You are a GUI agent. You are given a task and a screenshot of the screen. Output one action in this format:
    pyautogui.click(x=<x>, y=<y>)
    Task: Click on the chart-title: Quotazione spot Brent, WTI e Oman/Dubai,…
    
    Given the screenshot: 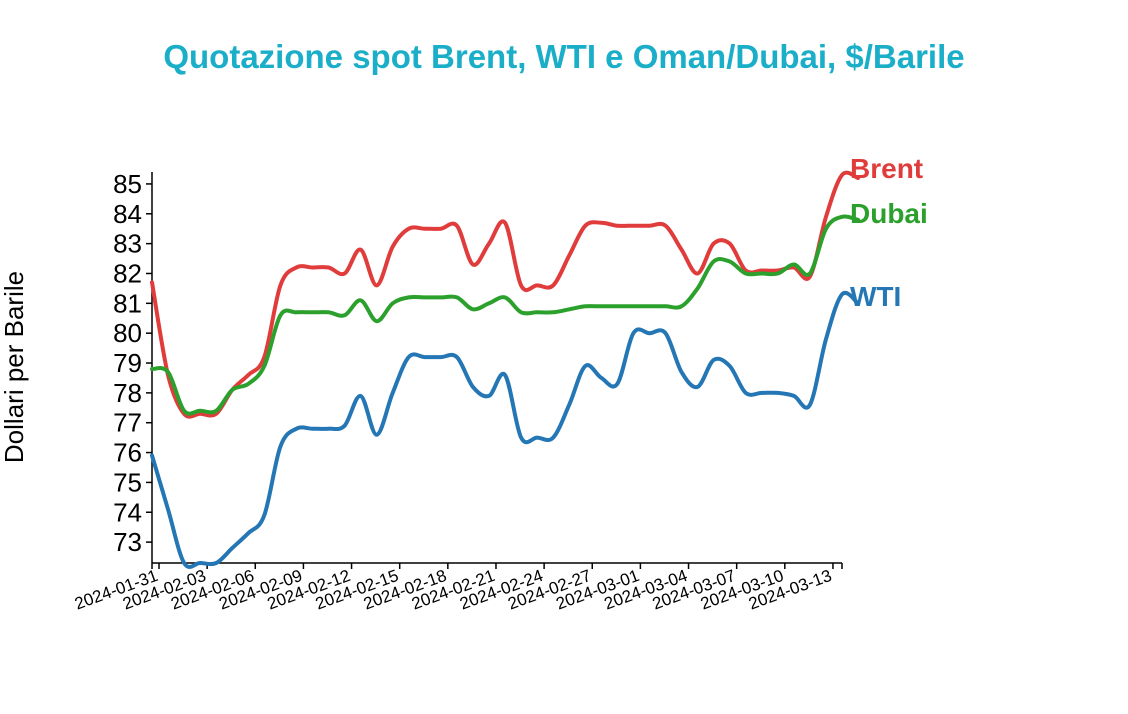 What is the action you would take?
    pyautogui.click(x=564, y=56)
    